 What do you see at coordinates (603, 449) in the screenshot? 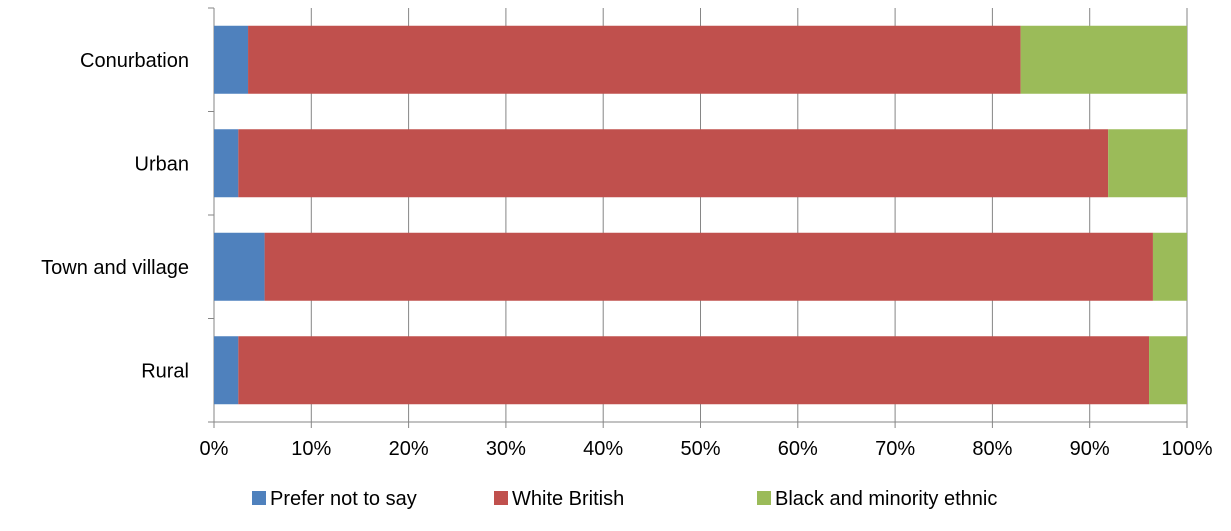
I see `x-tick-label: 40%` at bounding box center [603, 449].